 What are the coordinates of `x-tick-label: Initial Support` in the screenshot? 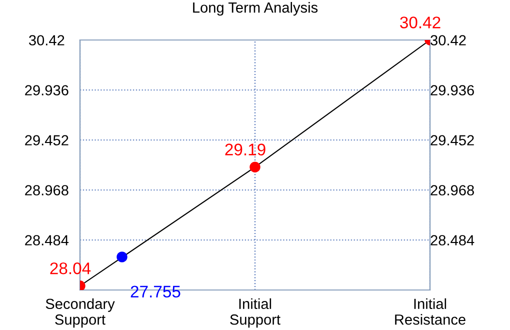 It's located at (255, 313).